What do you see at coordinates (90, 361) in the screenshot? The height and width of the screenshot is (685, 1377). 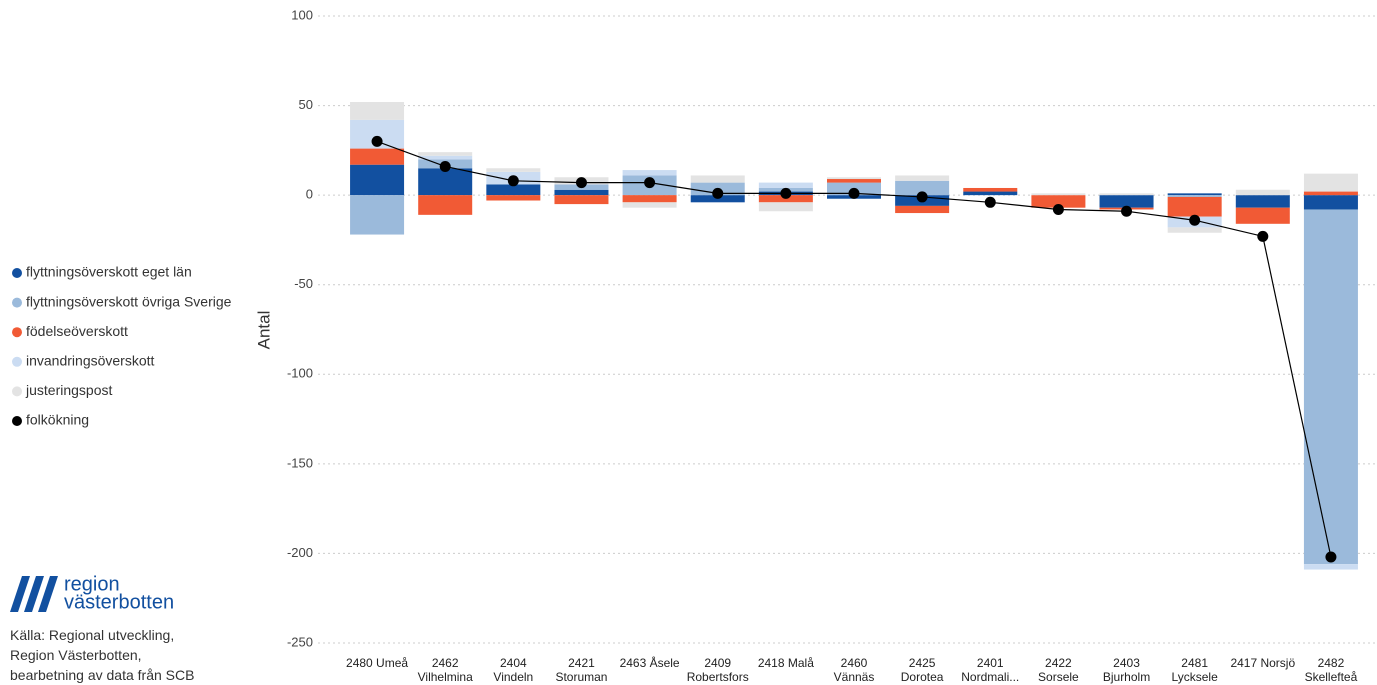 I see `legend-label: invandringsöverskott` at bounding box center [90, 361].